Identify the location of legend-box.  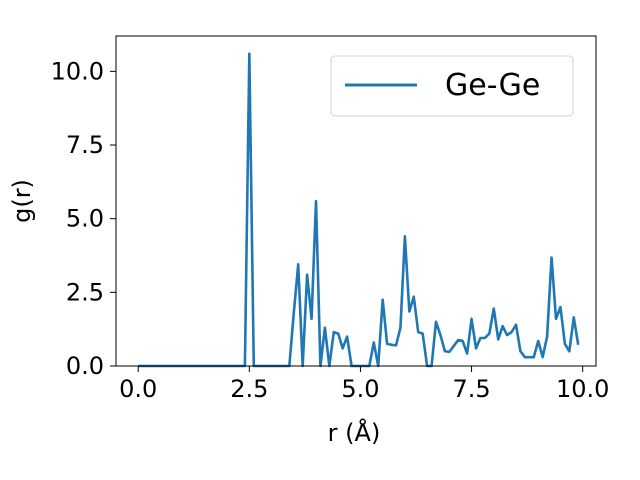
(452, 86).